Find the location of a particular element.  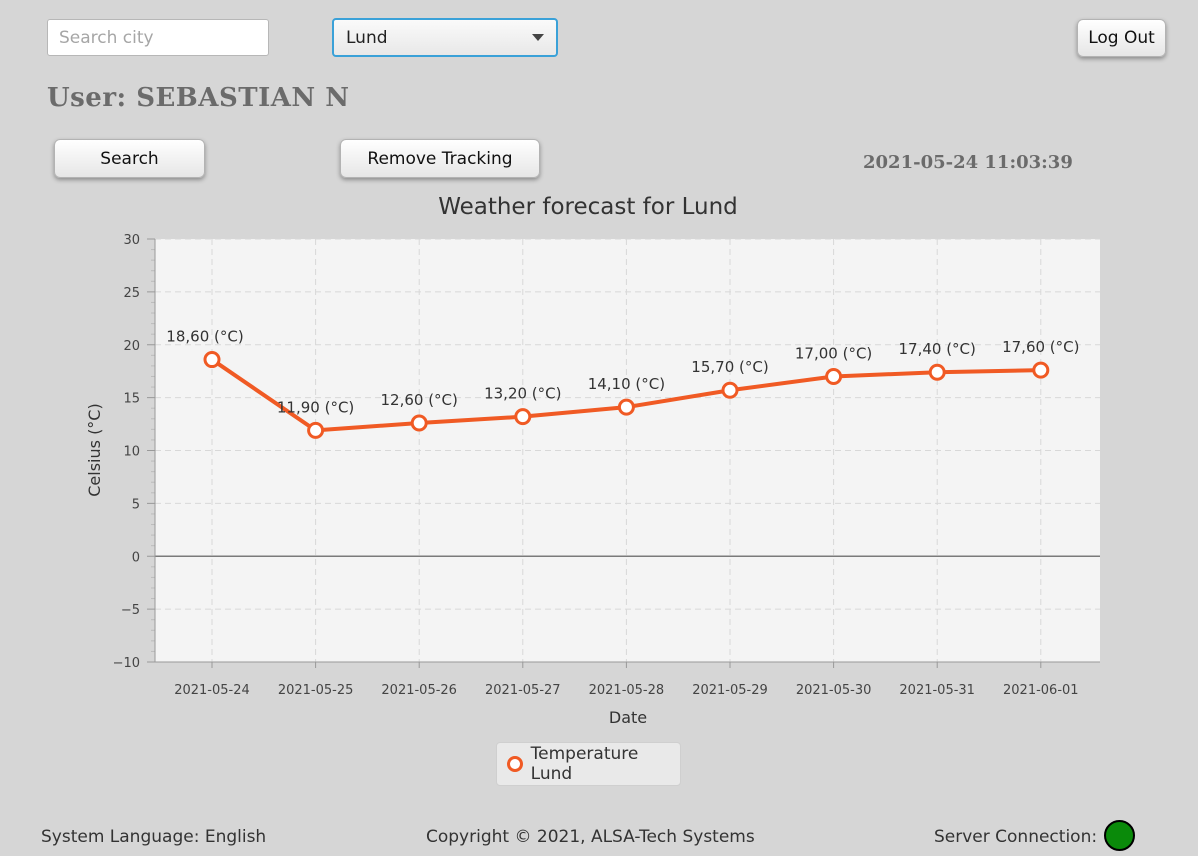

search-city-input is located at coordinates (158, 37).